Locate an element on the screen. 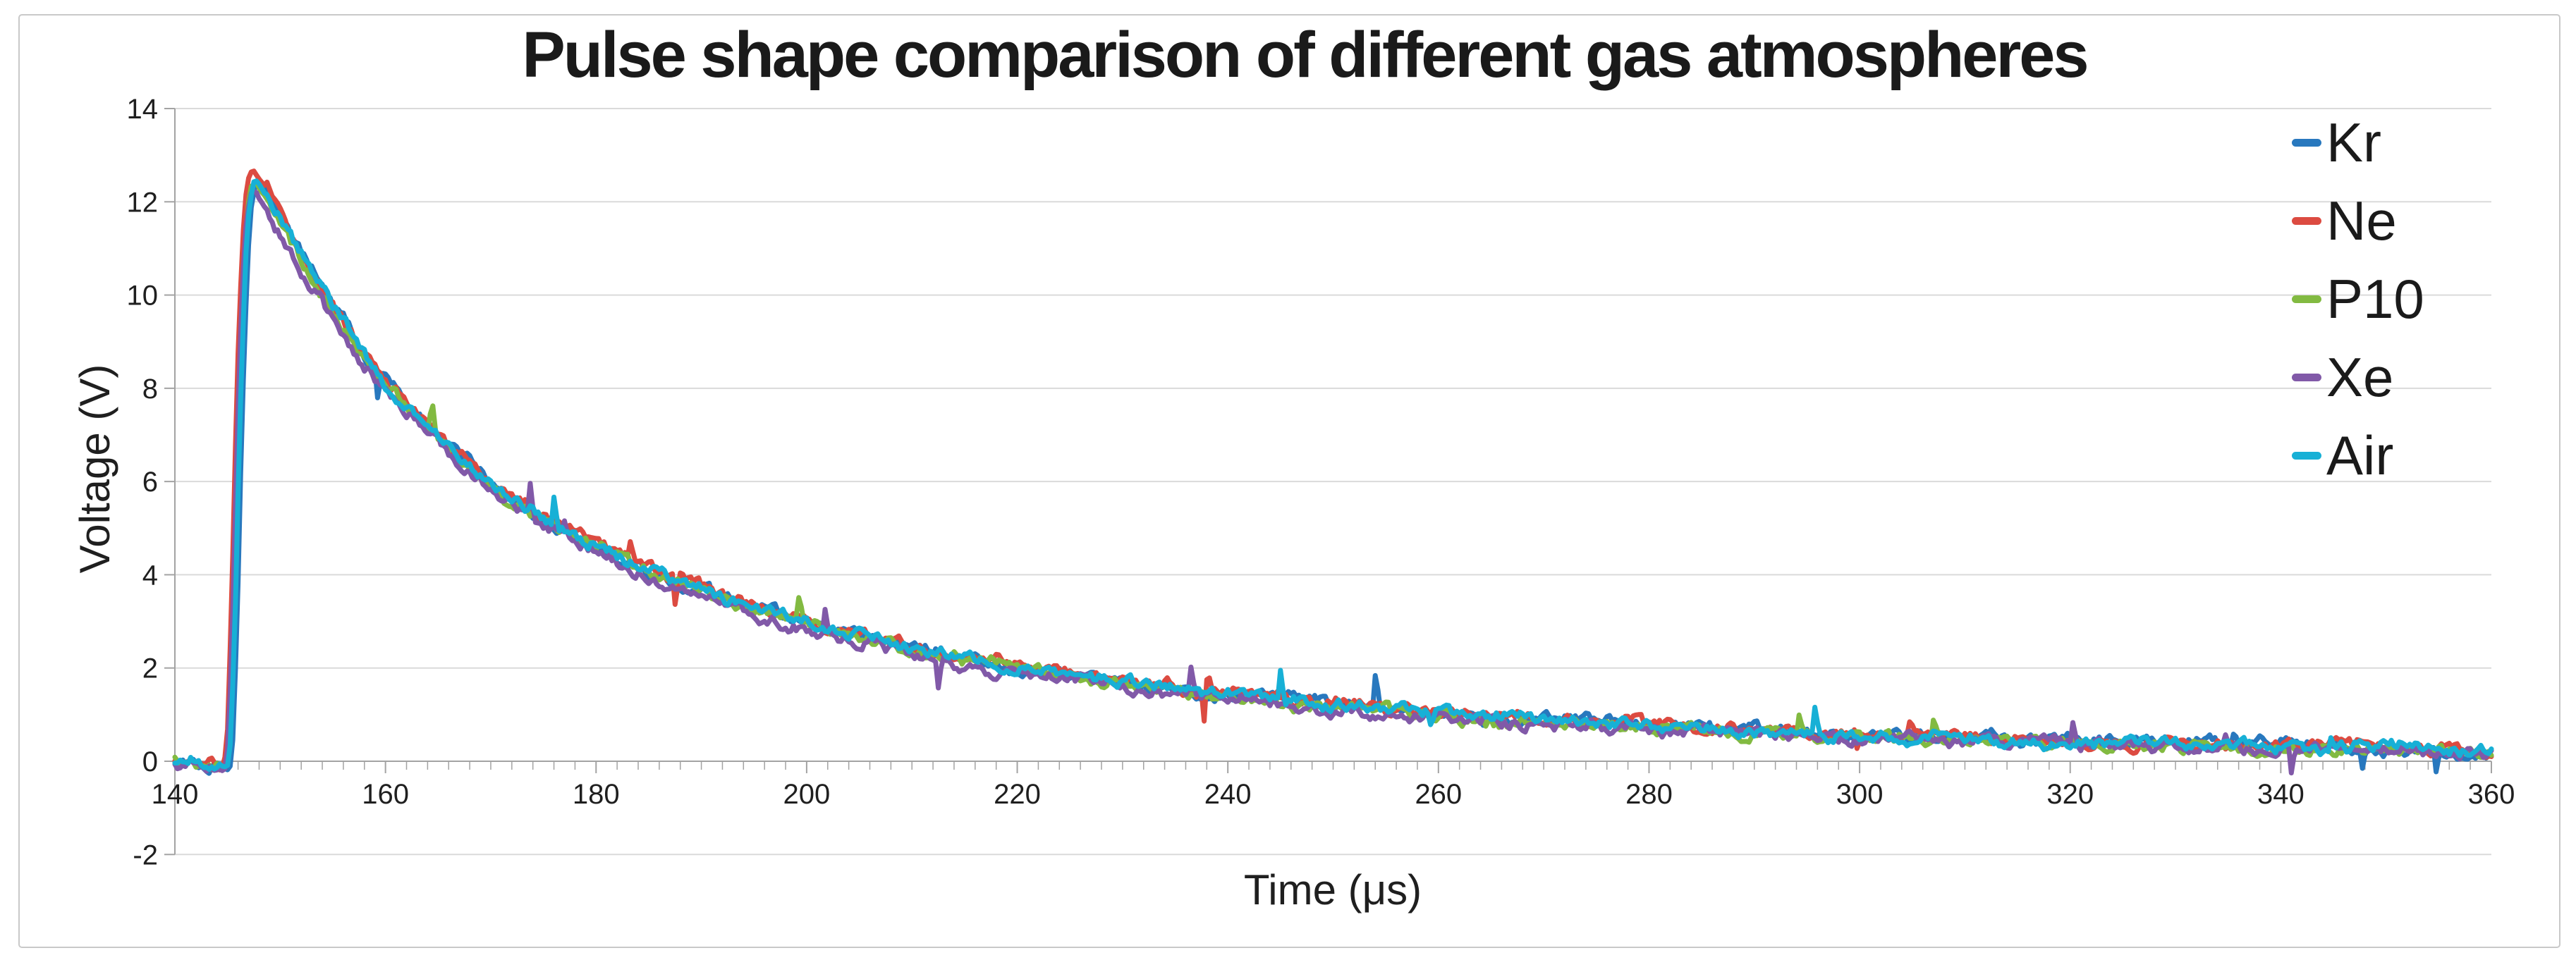 This screenshot has height=972, width=2576. legend-label: P10 is located at coordinates (2375, 299).